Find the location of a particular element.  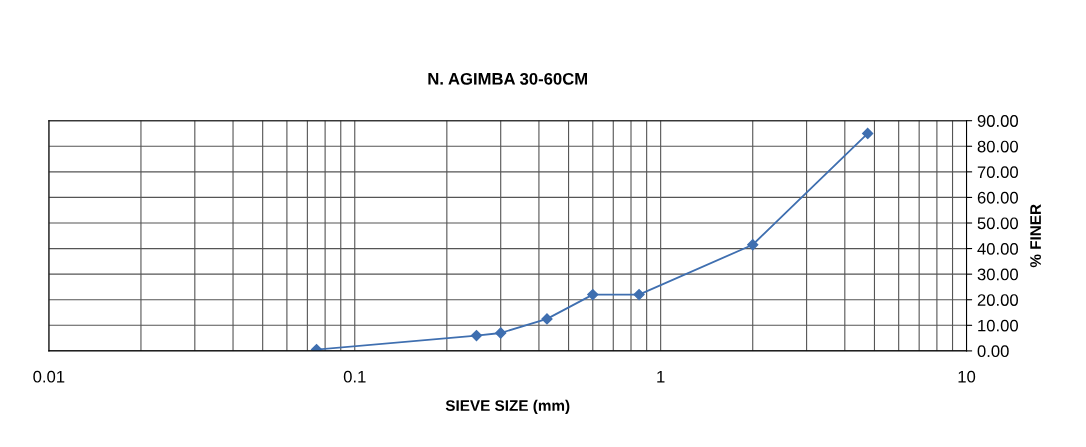

y-tick-label: 70.00 is located at coordinates (998, 172).